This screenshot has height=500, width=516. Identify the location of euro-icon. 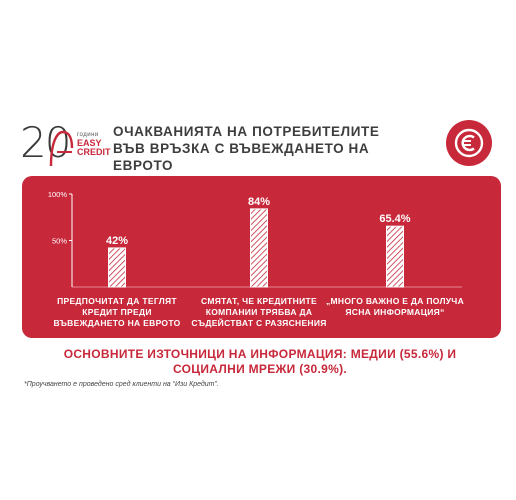
(469, 143).